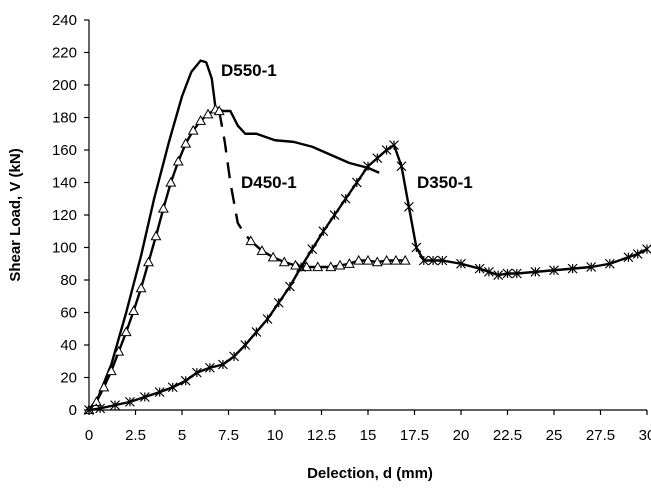 This screenshot has height=491, width=651. I want to click on x-tick-label: 12.5, so click(321, 435).